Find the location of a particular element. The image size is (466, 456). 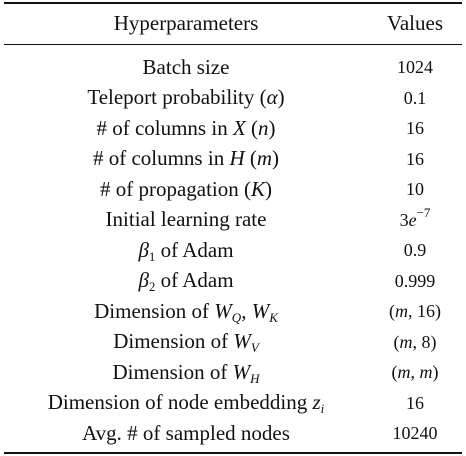

text-fragment: i is located at coordinates (322, 408).